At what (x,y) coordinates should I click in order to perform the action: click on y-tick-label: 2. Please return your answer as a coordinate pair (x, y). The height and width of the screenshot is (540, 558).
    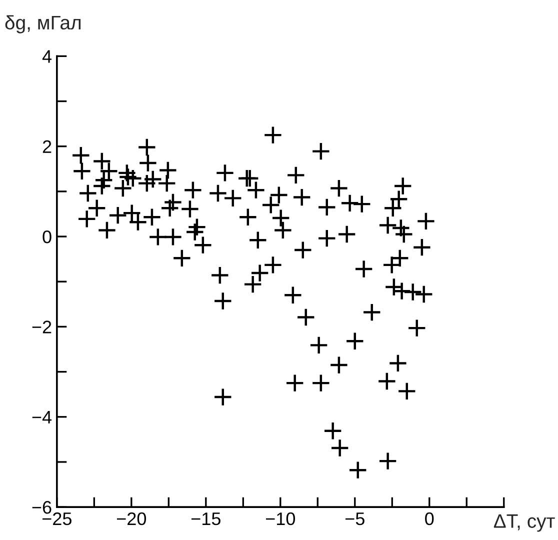
    Looking at the image, I should click on (47, 146).